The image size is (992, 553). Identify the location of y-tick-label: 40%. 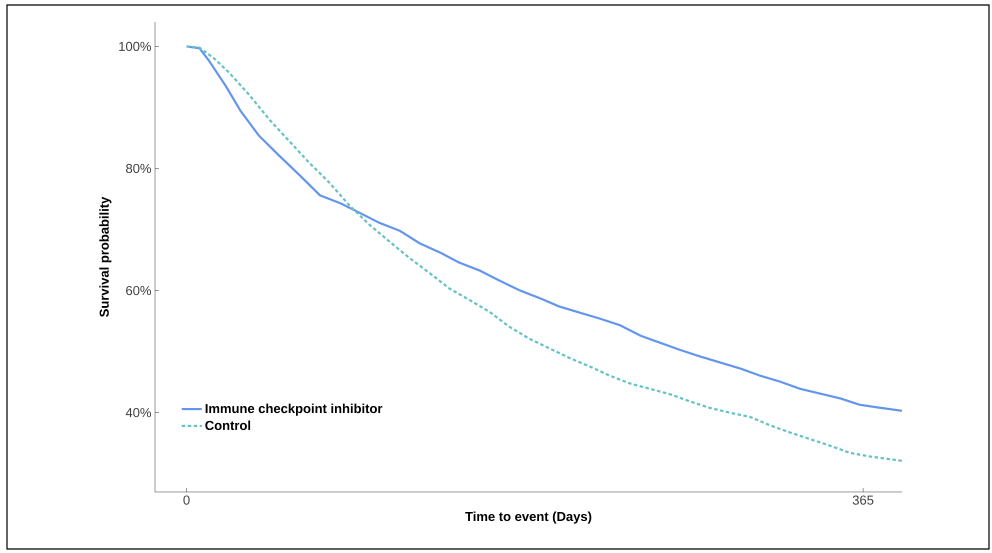
(139, 413).